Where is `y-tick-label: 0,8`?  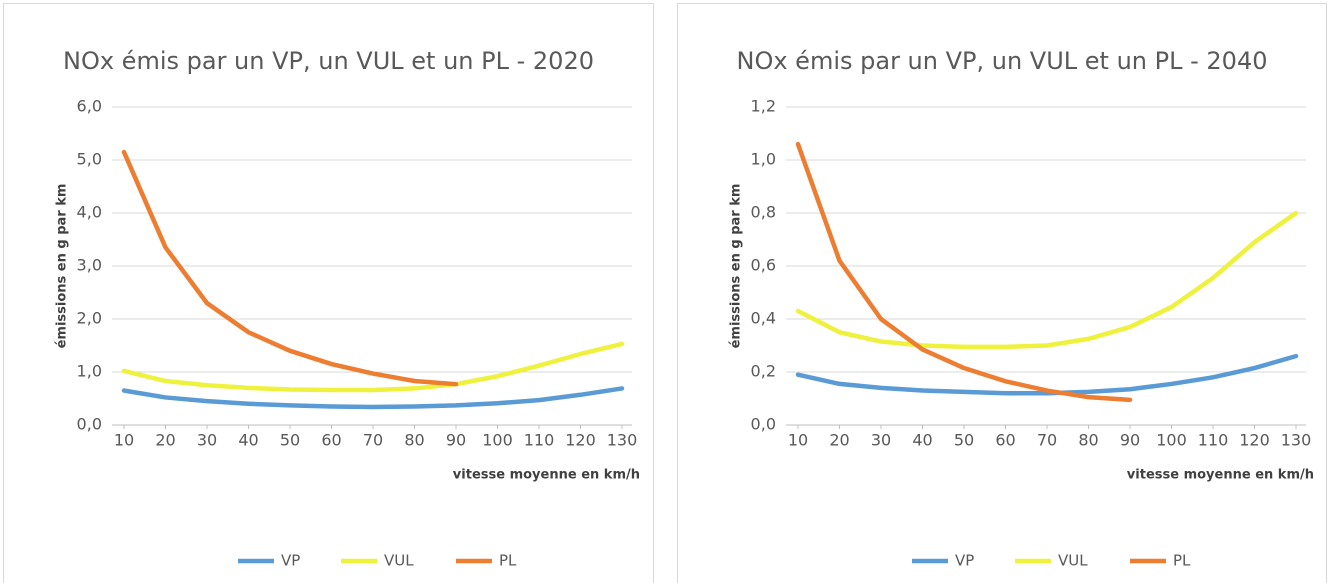
y-tick-label: 0,8 is located at coordinates (763, 212).